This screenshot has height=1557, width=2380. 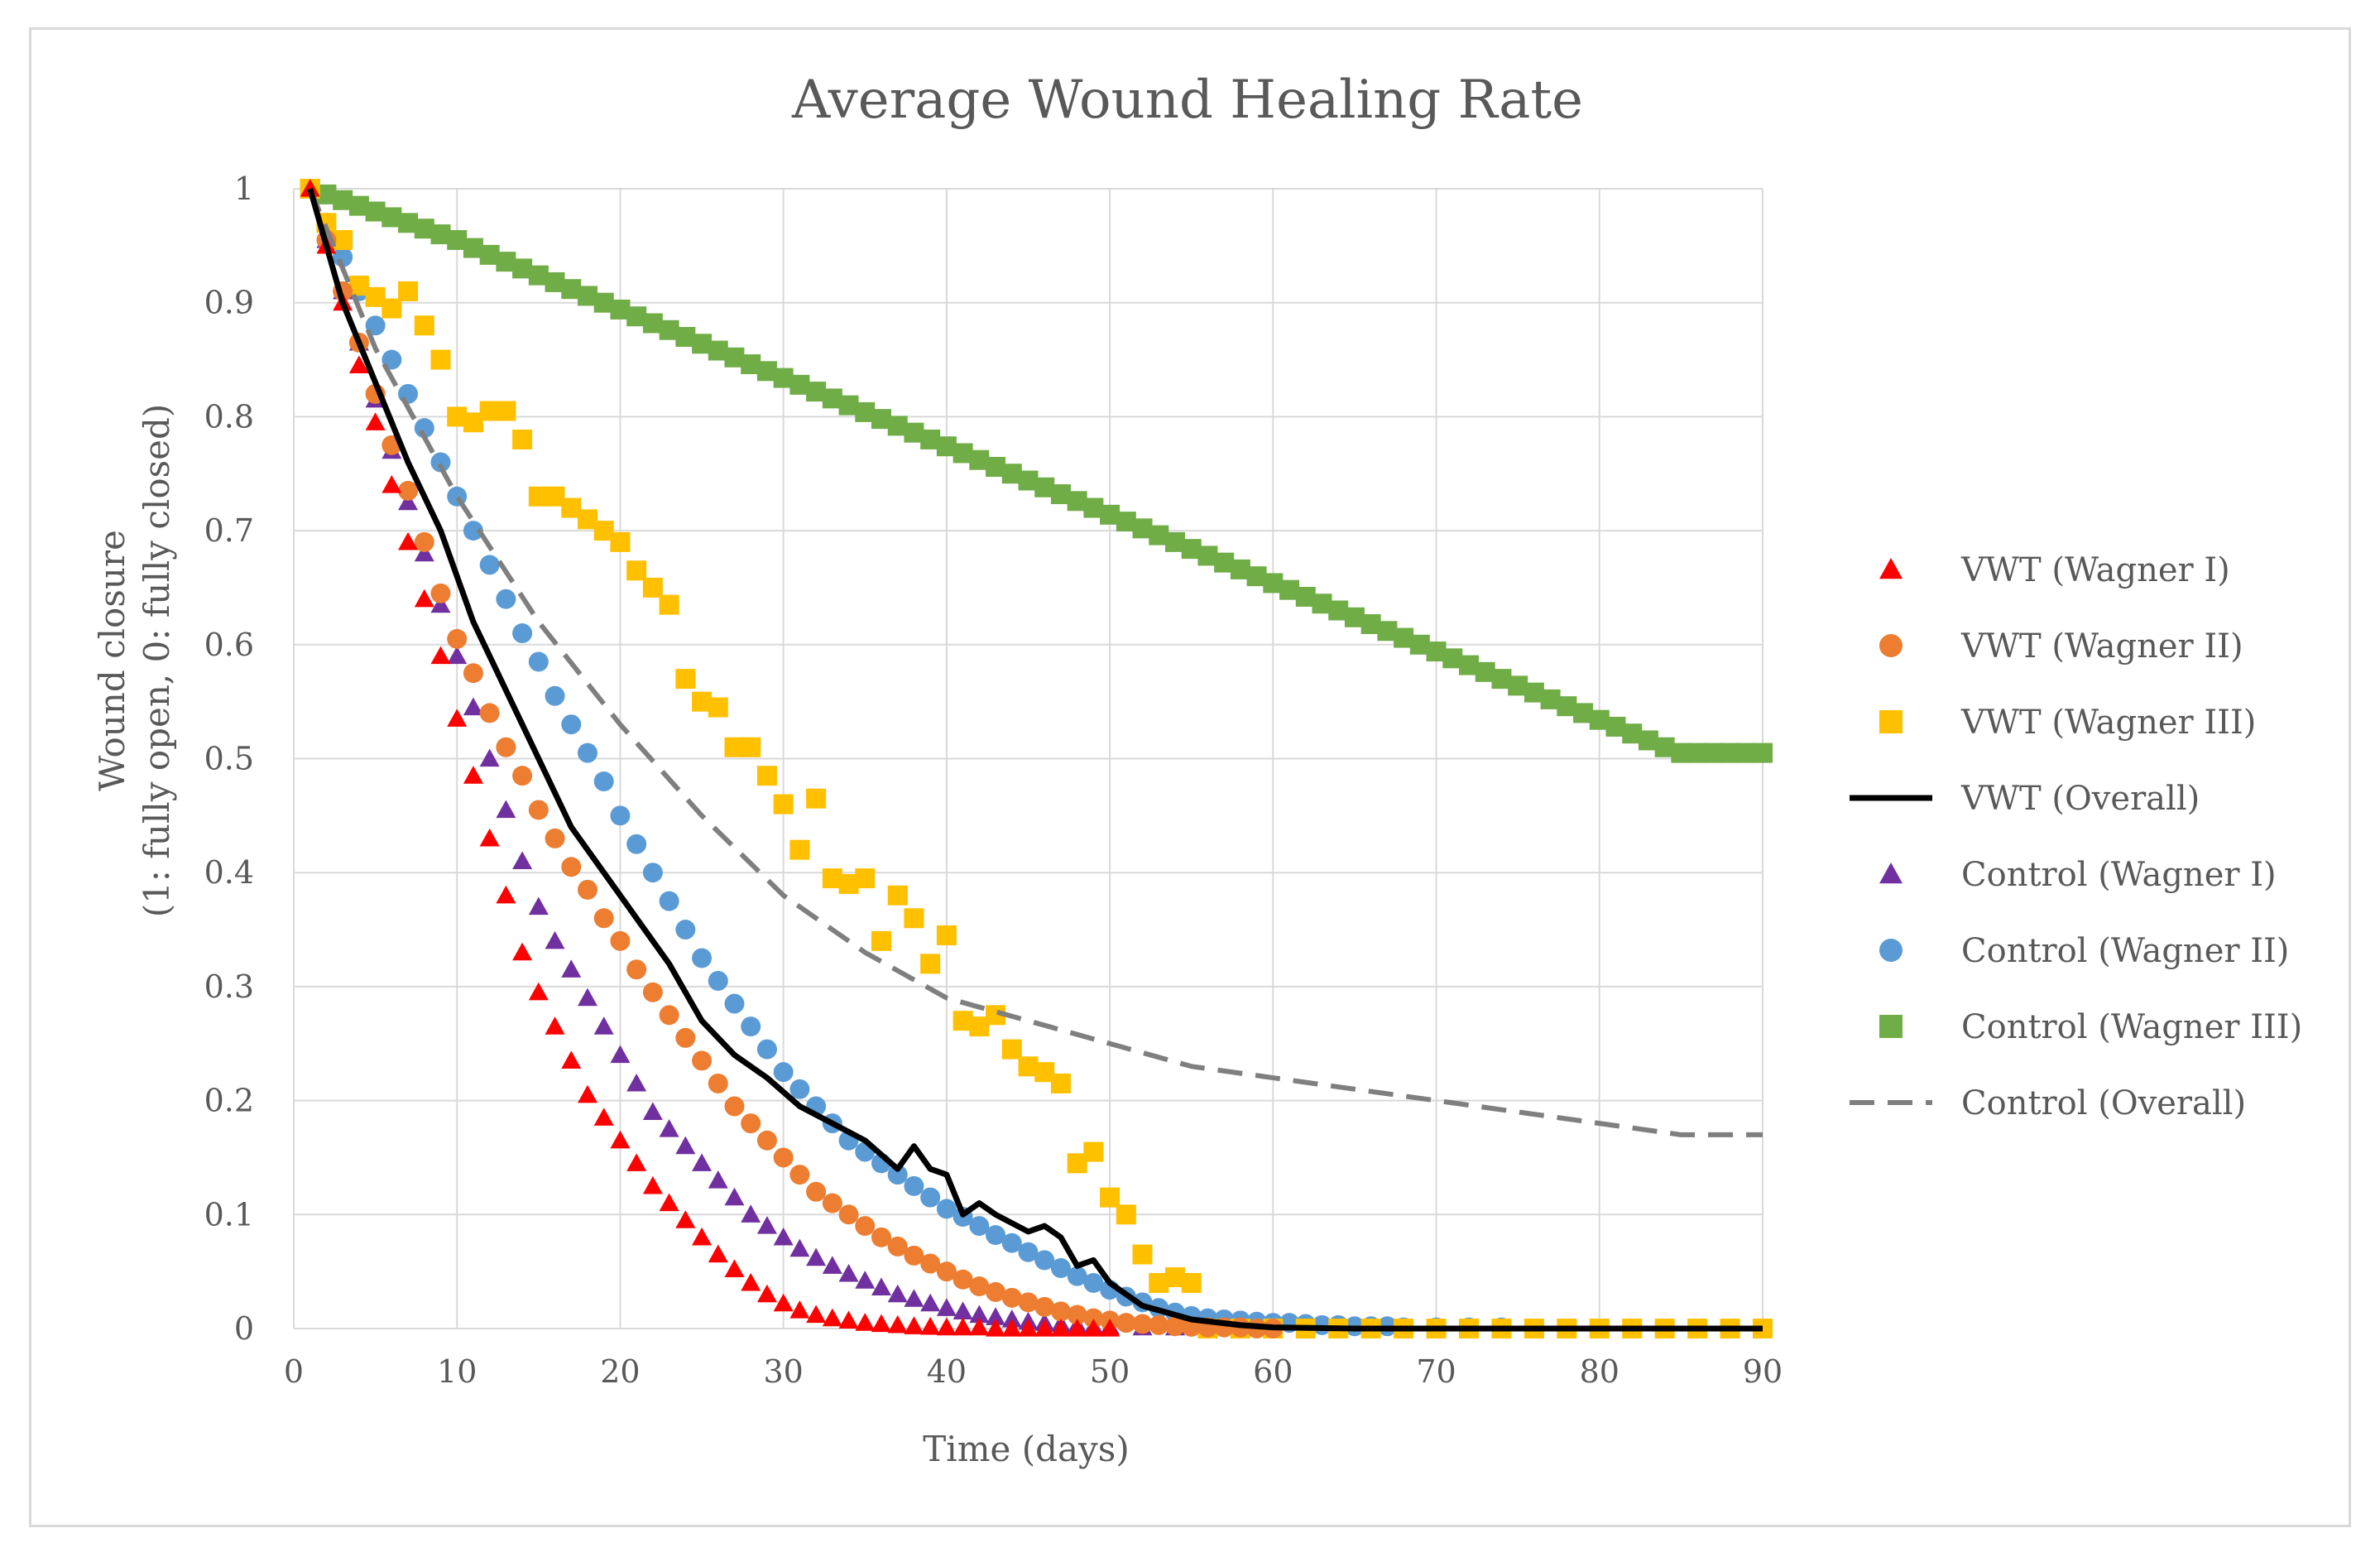 What do you see at coordinates (1187, 100) in the screenshot?
I see `chart-title: Average Wound Healing Rate` at bounding box center [1187, 100].